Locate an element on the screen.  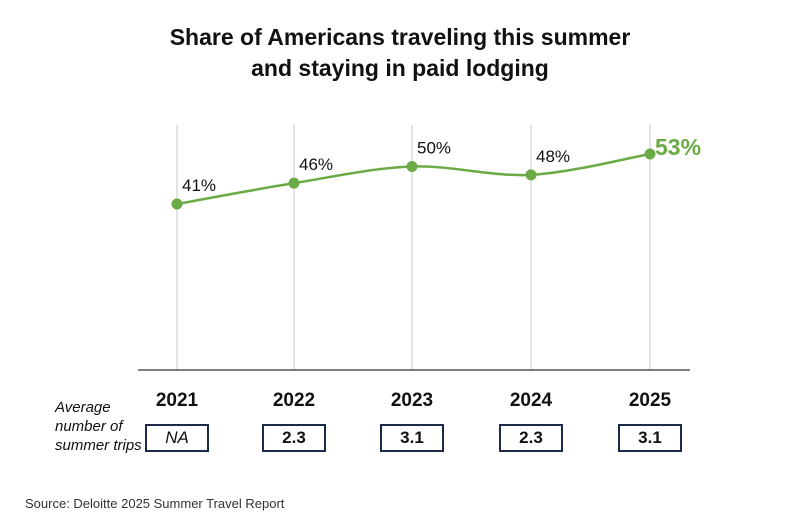
chart-title-line-1: Share of Americans traveling this summer is located at coordinates (400, 37).